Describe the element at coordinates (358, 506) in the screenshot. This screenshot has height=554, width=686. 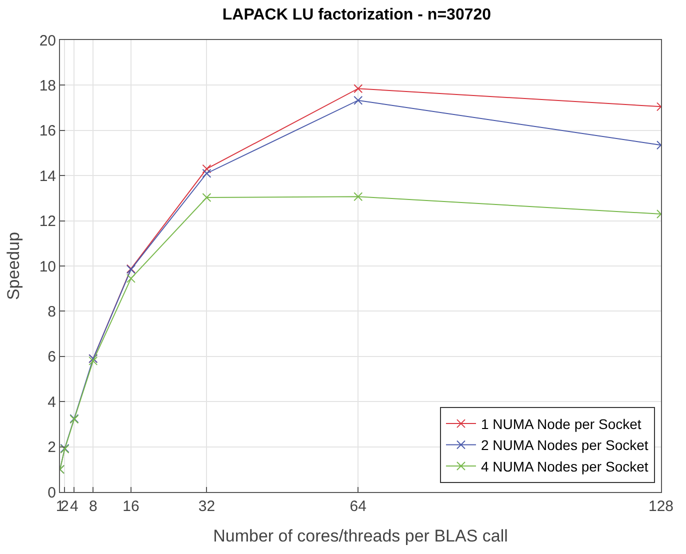
I see `x-tick-label: 64` at that location.